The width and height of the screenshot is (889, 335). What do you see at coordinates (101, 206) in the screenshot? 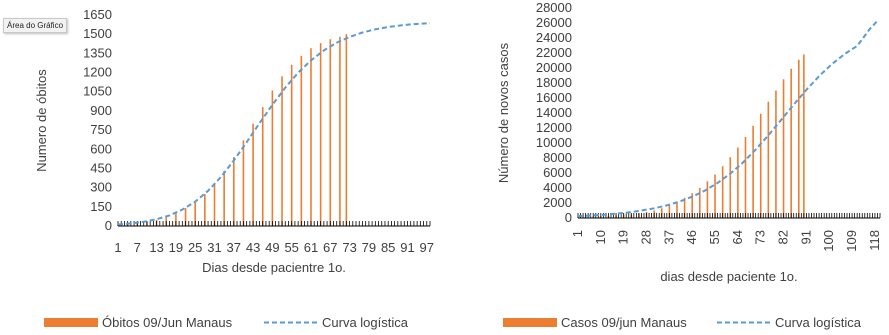
I see `y-tick-label: 150` at bounding box center [101, 206].